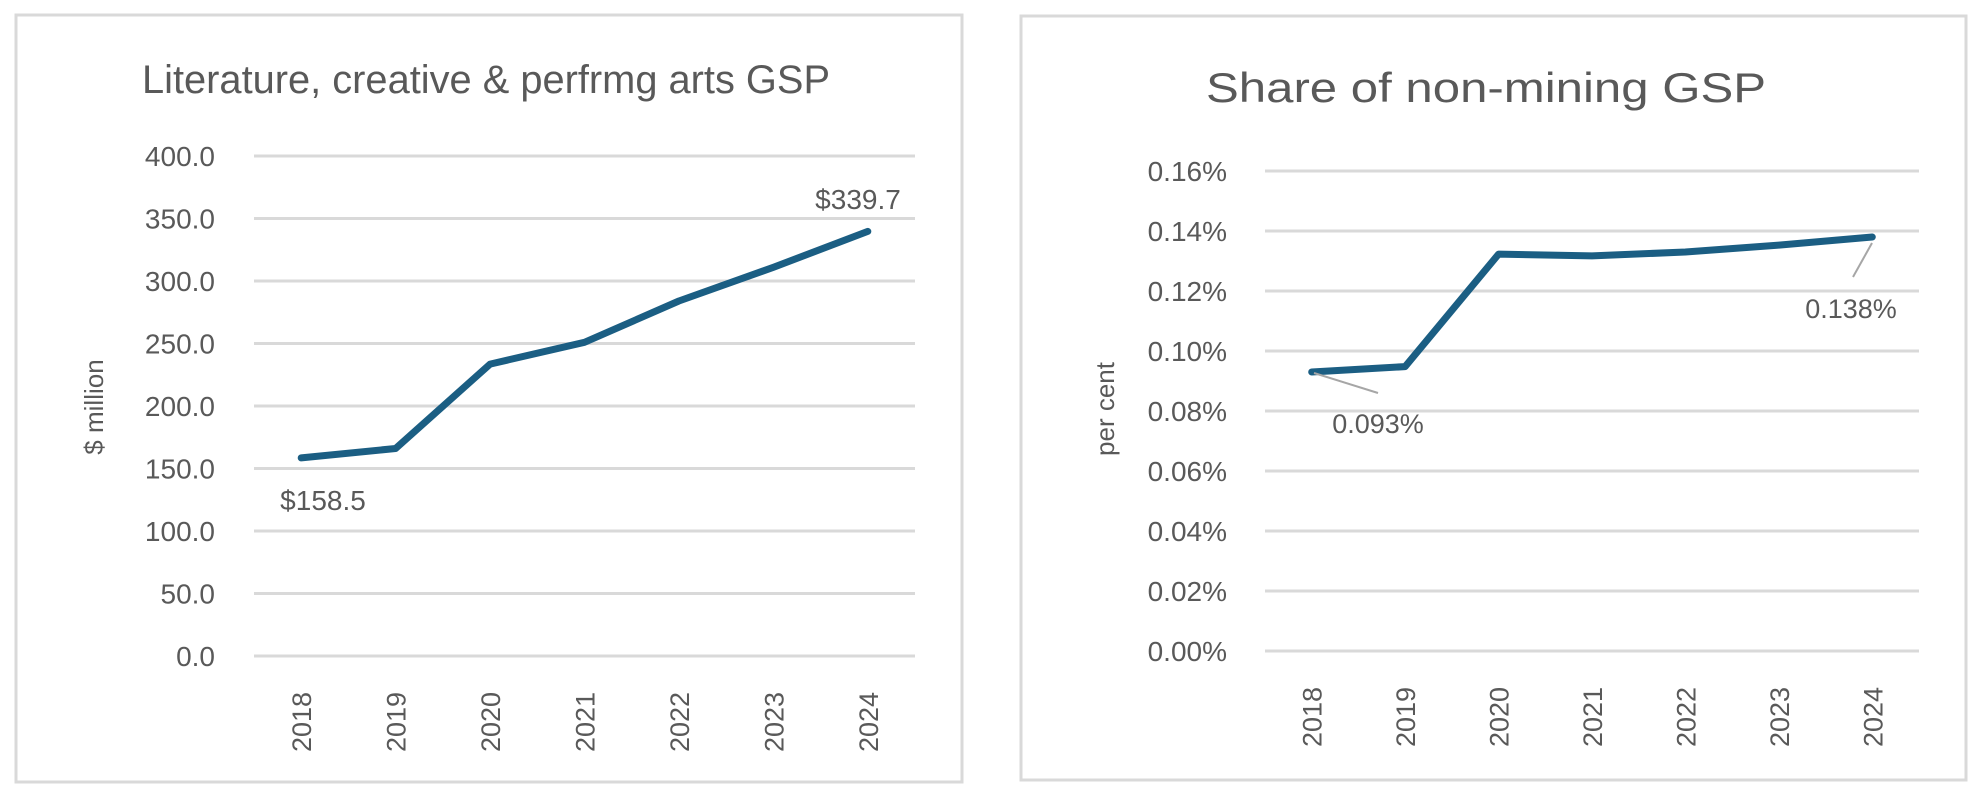 The height and width of the screenshot is (800, 1980). Describe the element at coordinates (180, 531) in the screenshot. I see `y-tick-label: 100.0` at that location.